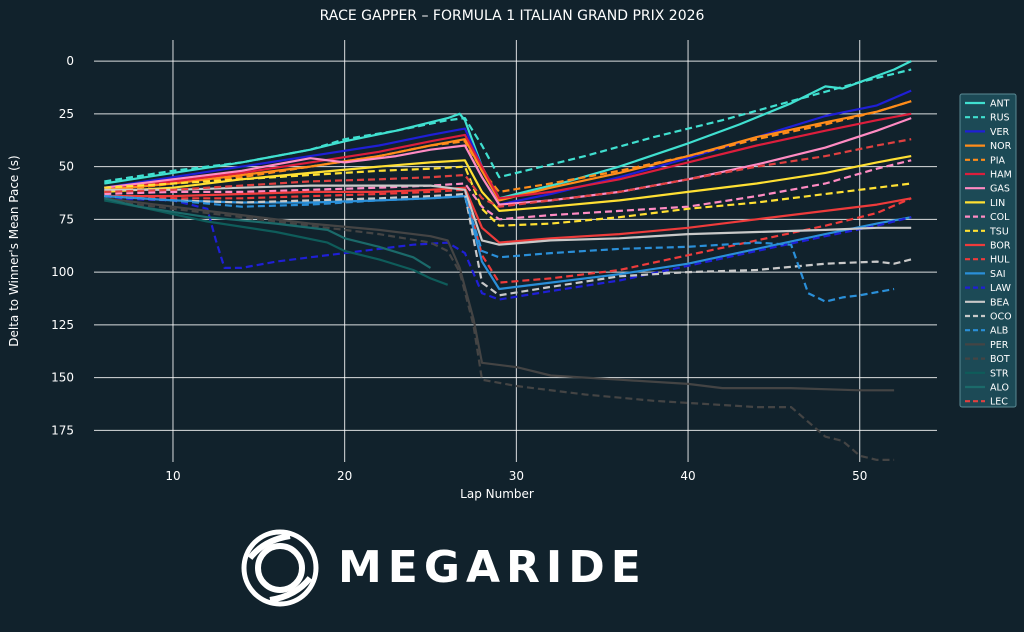 This screenshot has height=632, width=1024. I want to click on series-line-bor, so click(508, 215).